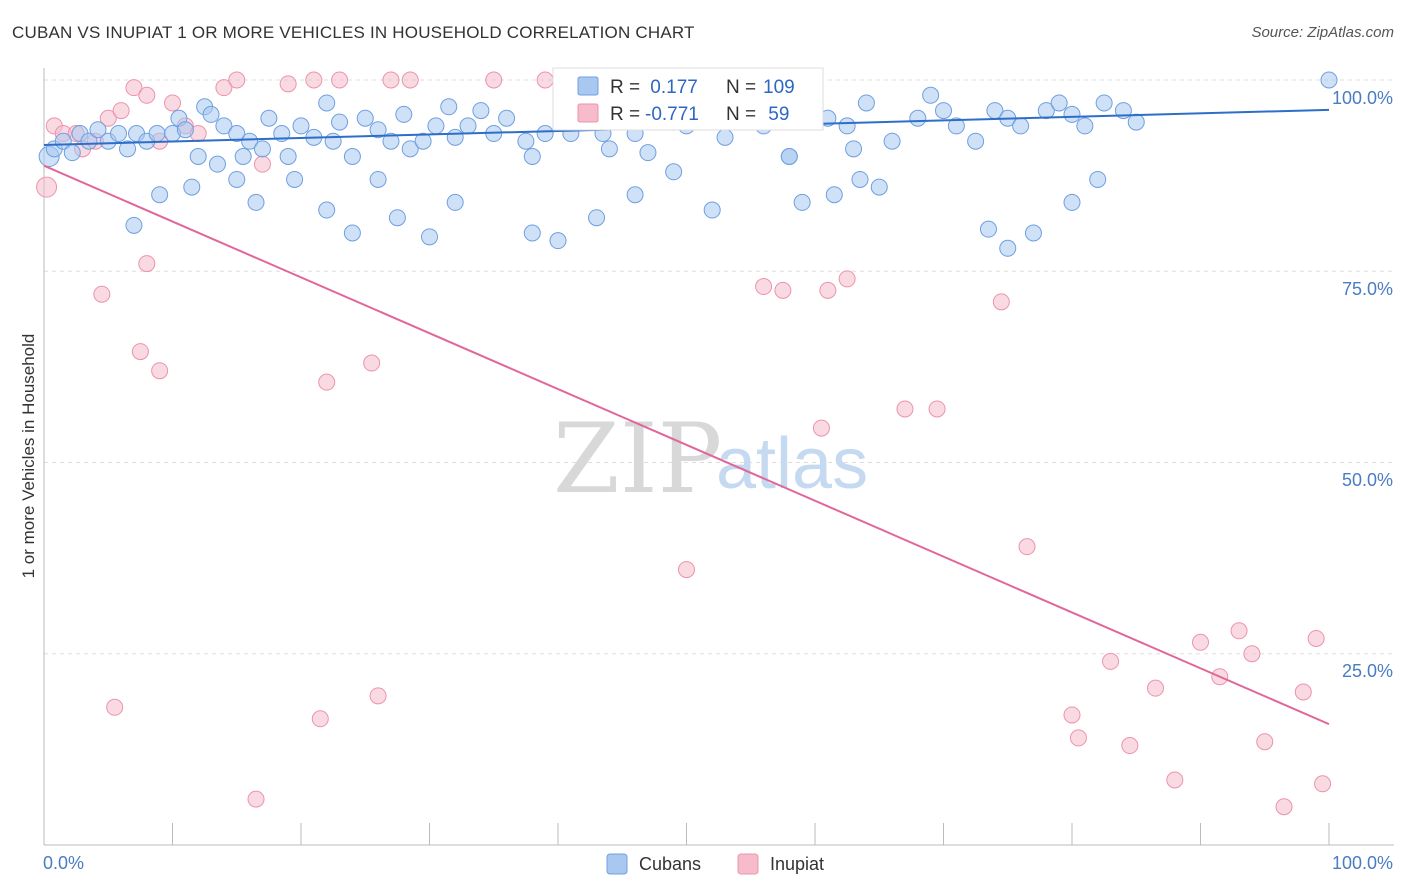 The height and width of the screenshot is (892, 1406). Describe the element at coordinates (741, 114) in the screenshot. I see `legend-inupiat-n-label: N =` at that location.